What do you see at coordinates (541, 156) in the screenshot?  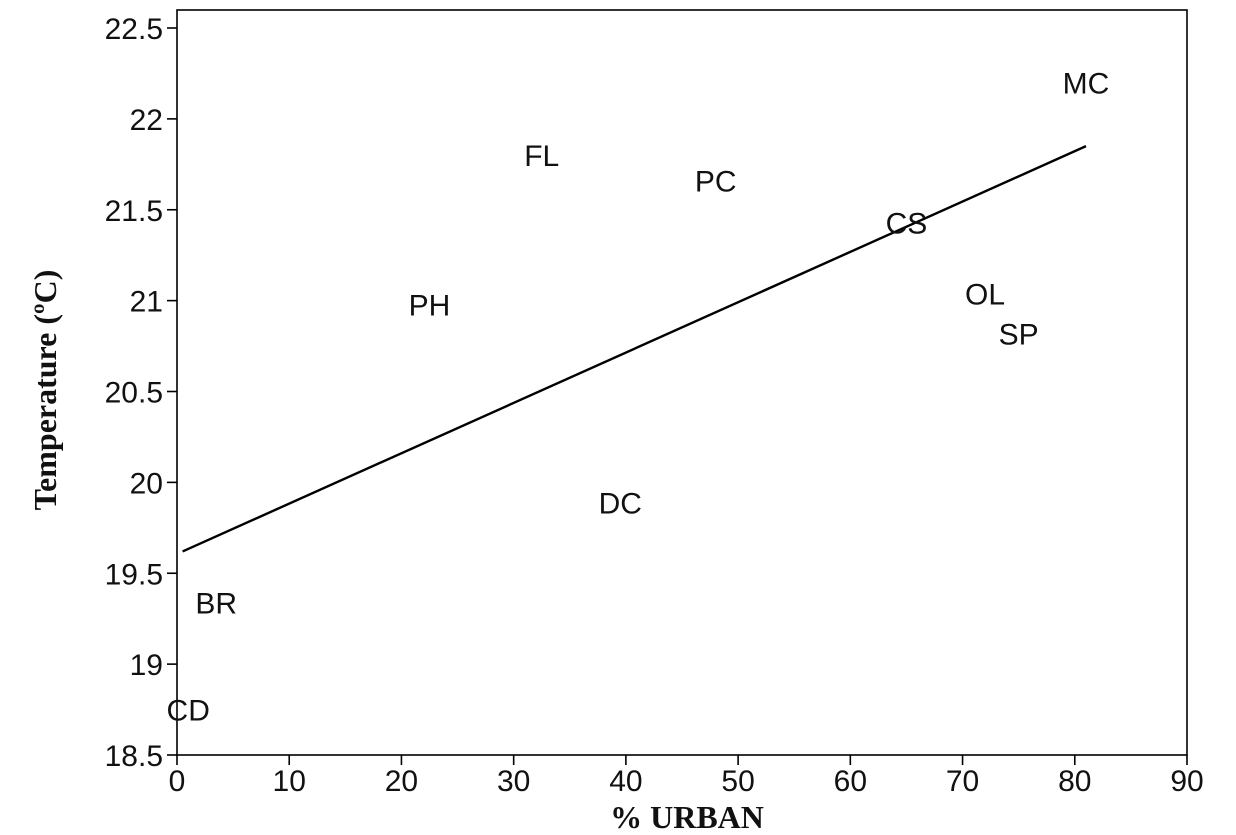 I see `point-label-fl: FL` at bounding box center [541, 156].